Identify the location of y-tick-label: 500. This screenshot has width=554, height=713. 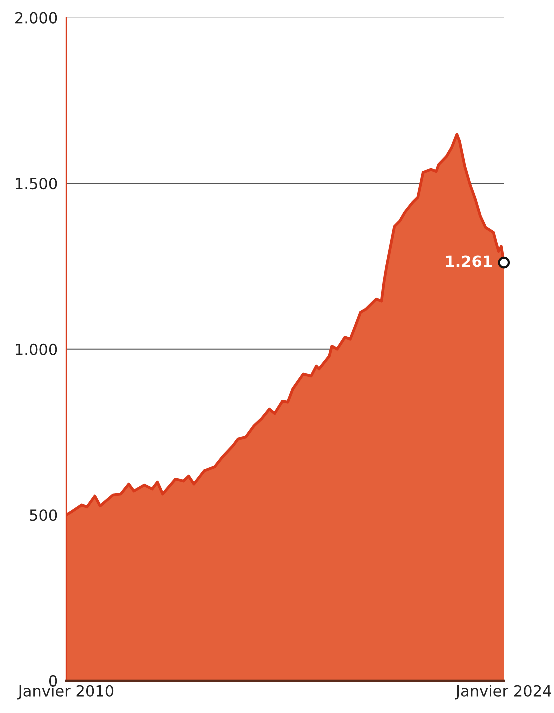
(44, 516).